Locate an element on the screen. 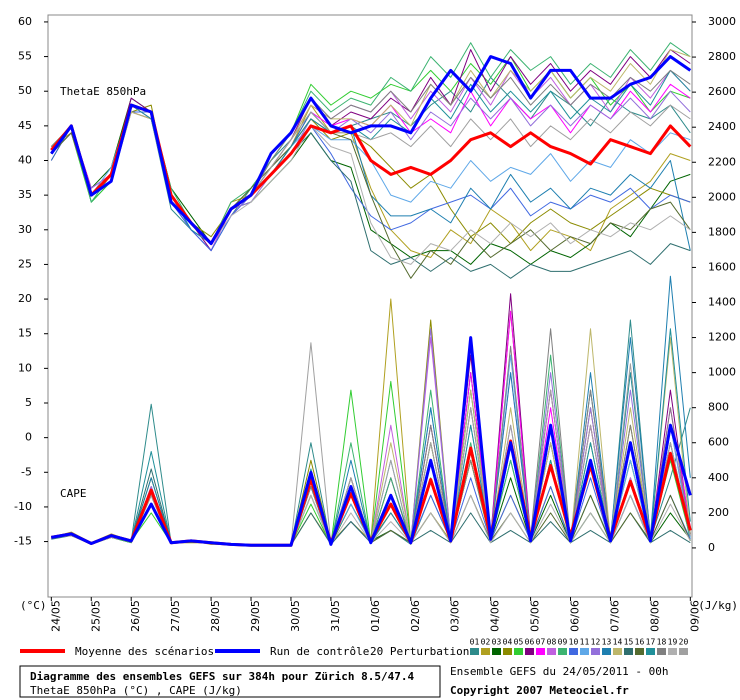  y2-axis-label: (J/kg) is located at coordinates (718, 605).